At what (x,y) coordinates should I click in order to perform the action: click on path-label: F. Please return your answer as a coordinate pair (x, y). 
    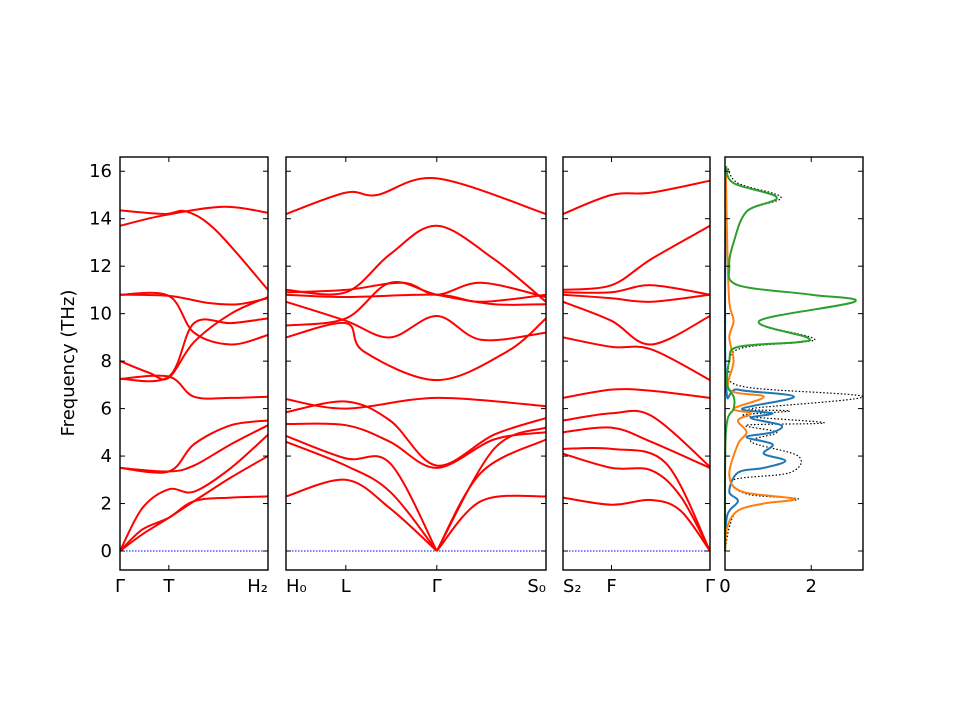
    Looking at the image, I should click on (611, 586).